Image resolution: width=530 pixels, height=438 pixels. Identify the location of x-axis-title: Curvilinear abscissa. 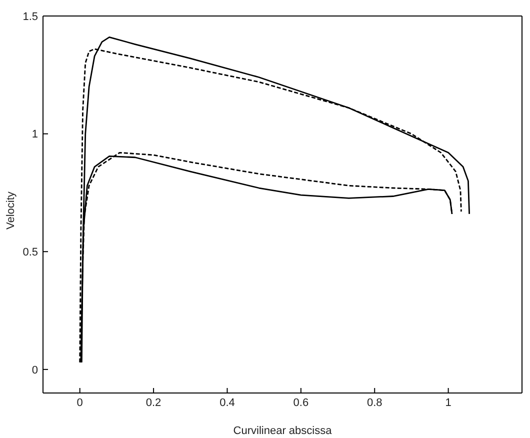
(283, 431).